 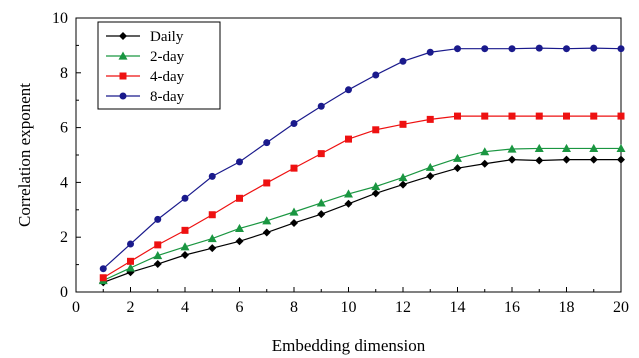 I want to click on x-axis-title: Embedding dimension, so click(x=349, y=345).